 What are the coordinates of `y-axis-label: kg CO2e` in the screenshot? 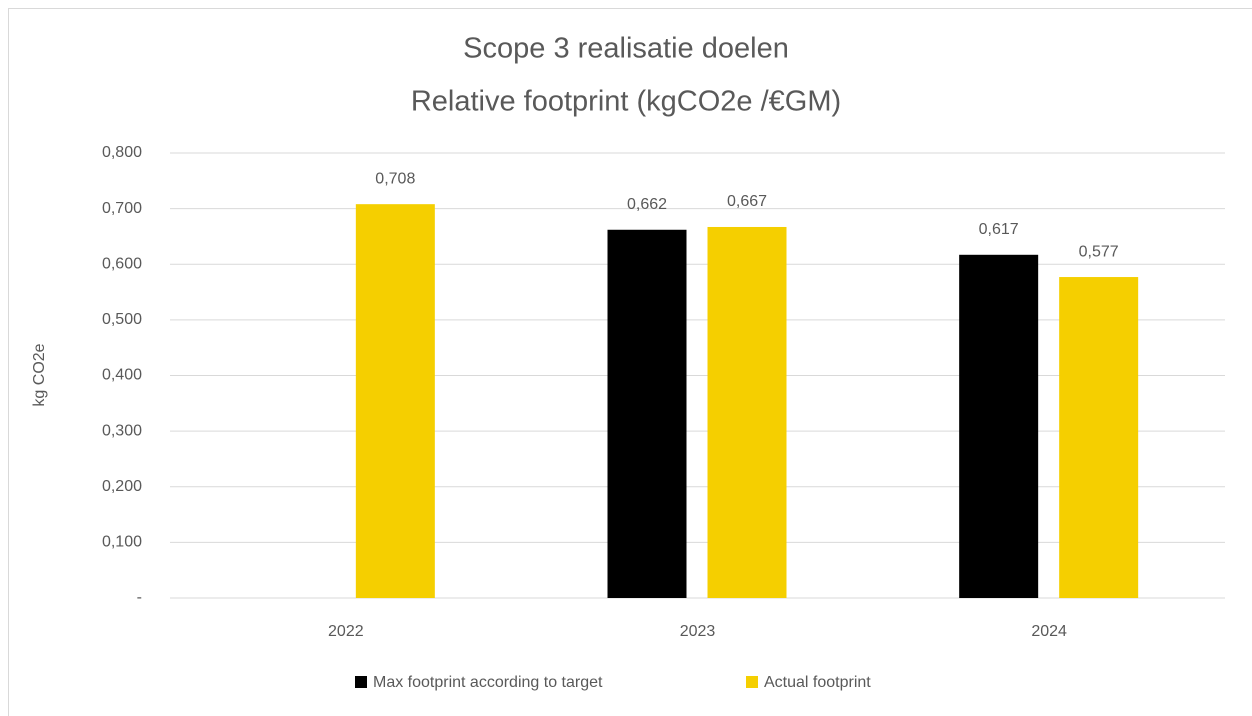 It's located at (39, 374).